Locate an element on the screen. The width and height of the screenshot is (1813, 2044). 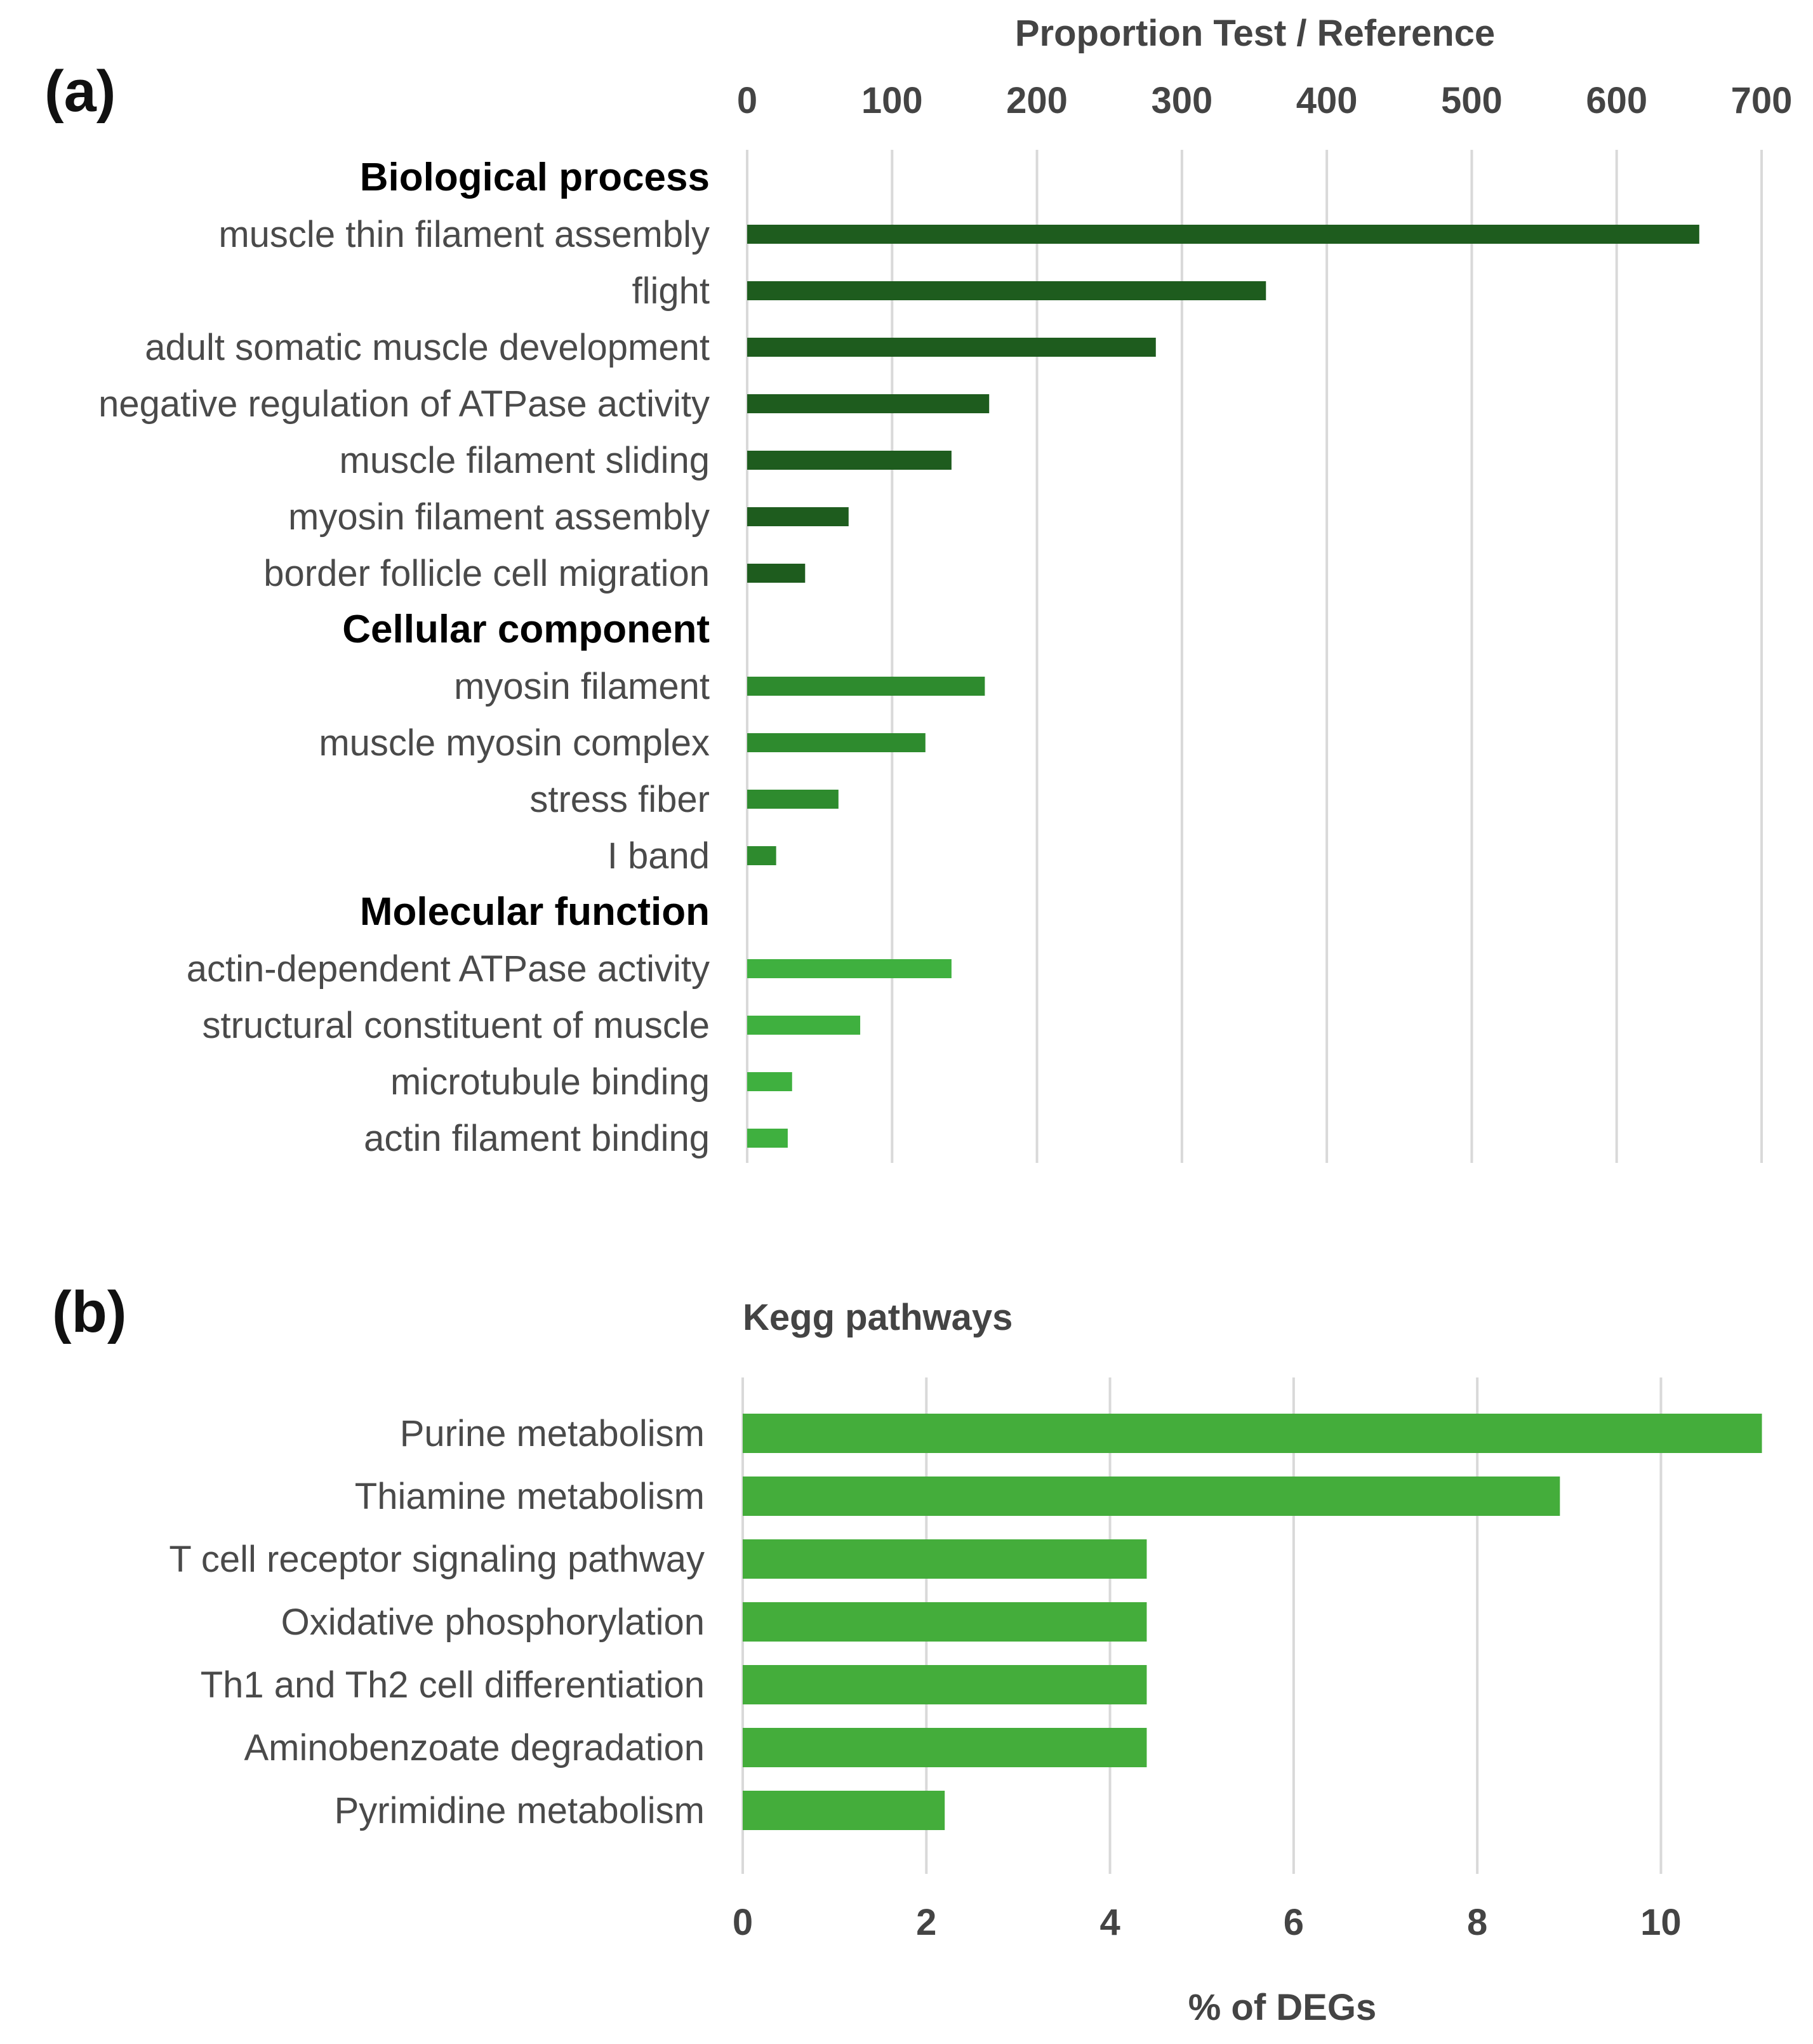
panel-b-category-label: Oxidative phosphorylation is located at coordinates (493, 1622).